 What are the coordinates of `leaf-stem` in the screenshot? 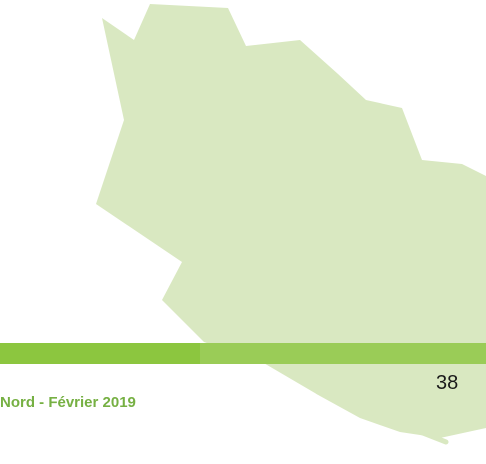 It's located at (382, 417).